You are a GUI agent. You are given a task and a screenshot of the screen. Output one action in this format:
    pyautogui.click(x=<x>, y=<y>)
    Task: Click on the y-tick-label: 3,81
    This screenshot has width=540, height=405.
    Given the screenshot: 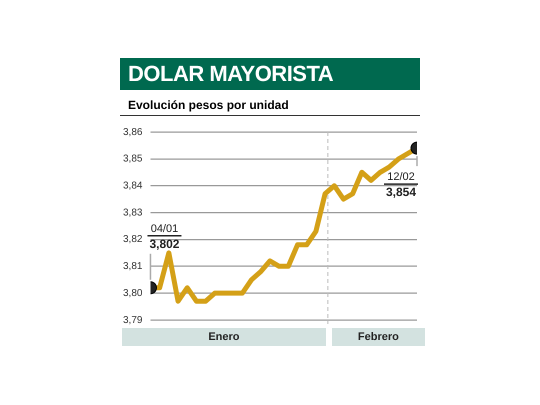 What is the action you would take?
    pyautogui.click(x=132, y=266)
    